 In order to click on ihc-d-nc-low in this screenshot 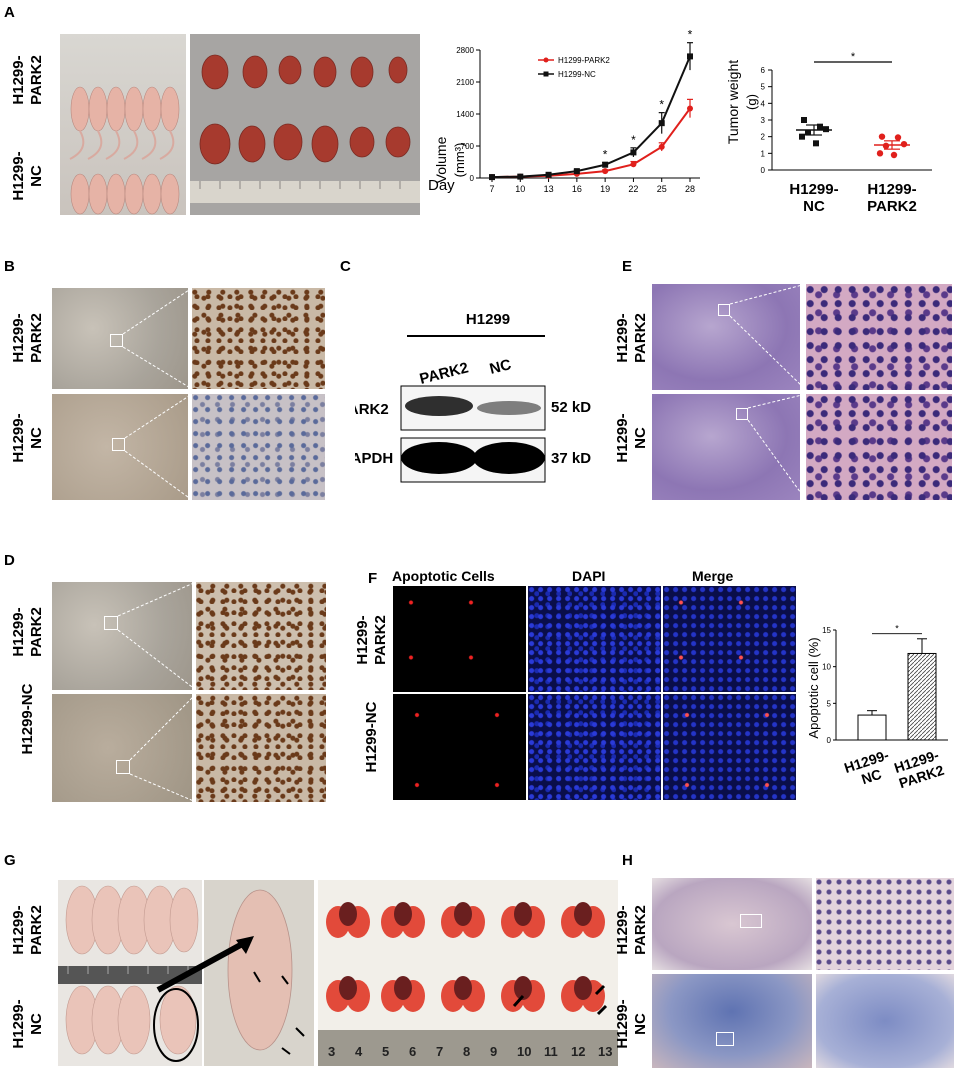, I will do `click(122, 748)`.